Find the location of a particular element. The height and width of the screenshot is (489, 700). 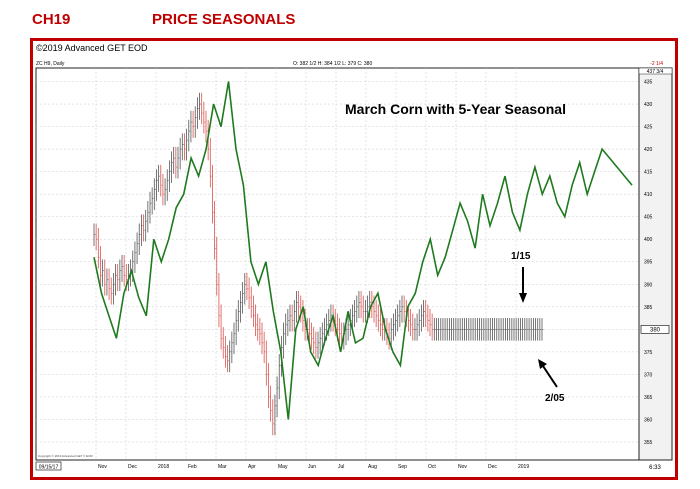

x-tick-label: 2018 is located at coordinates (163, 467).